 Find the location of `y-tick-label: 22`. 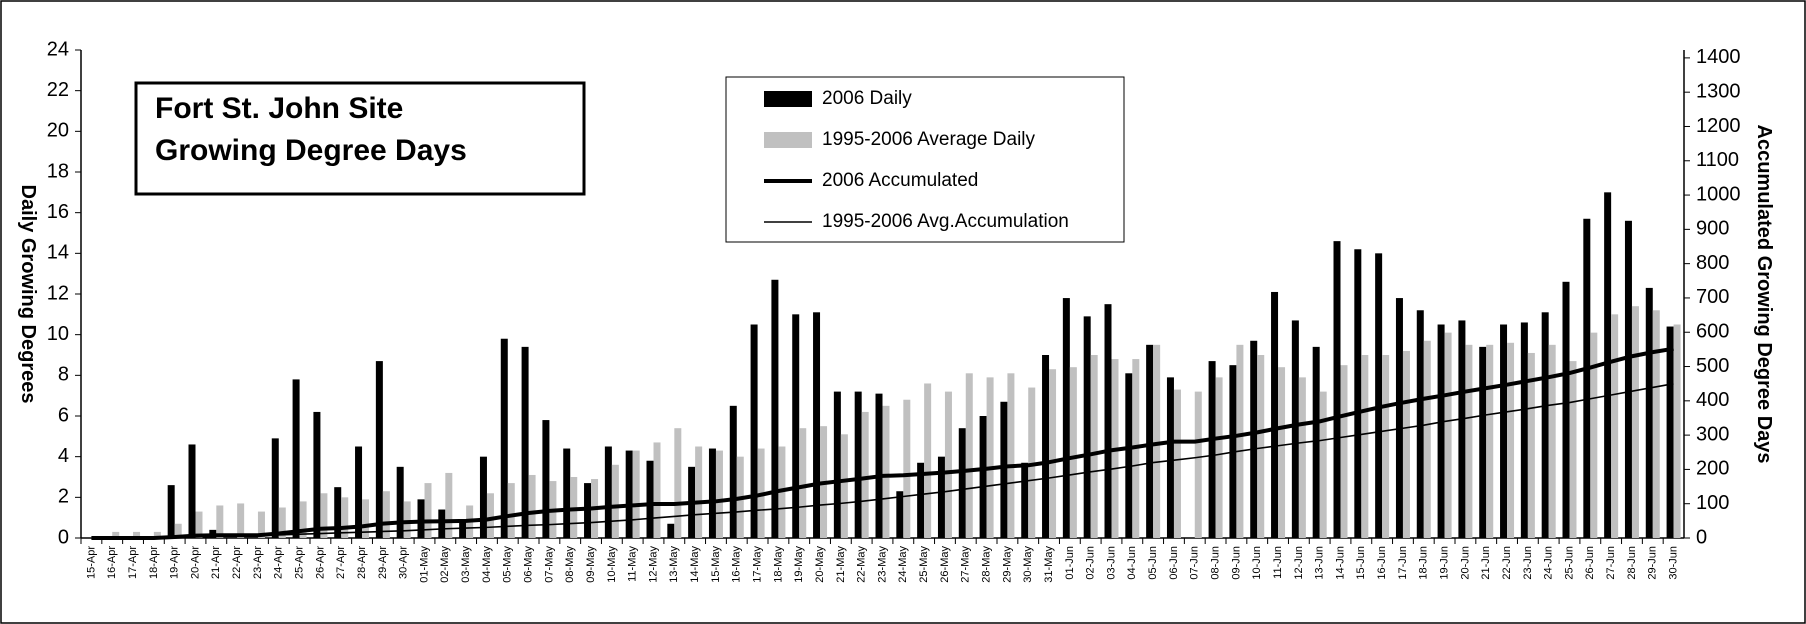

y-tick-label: 22 is located at coordinates (58, 90).